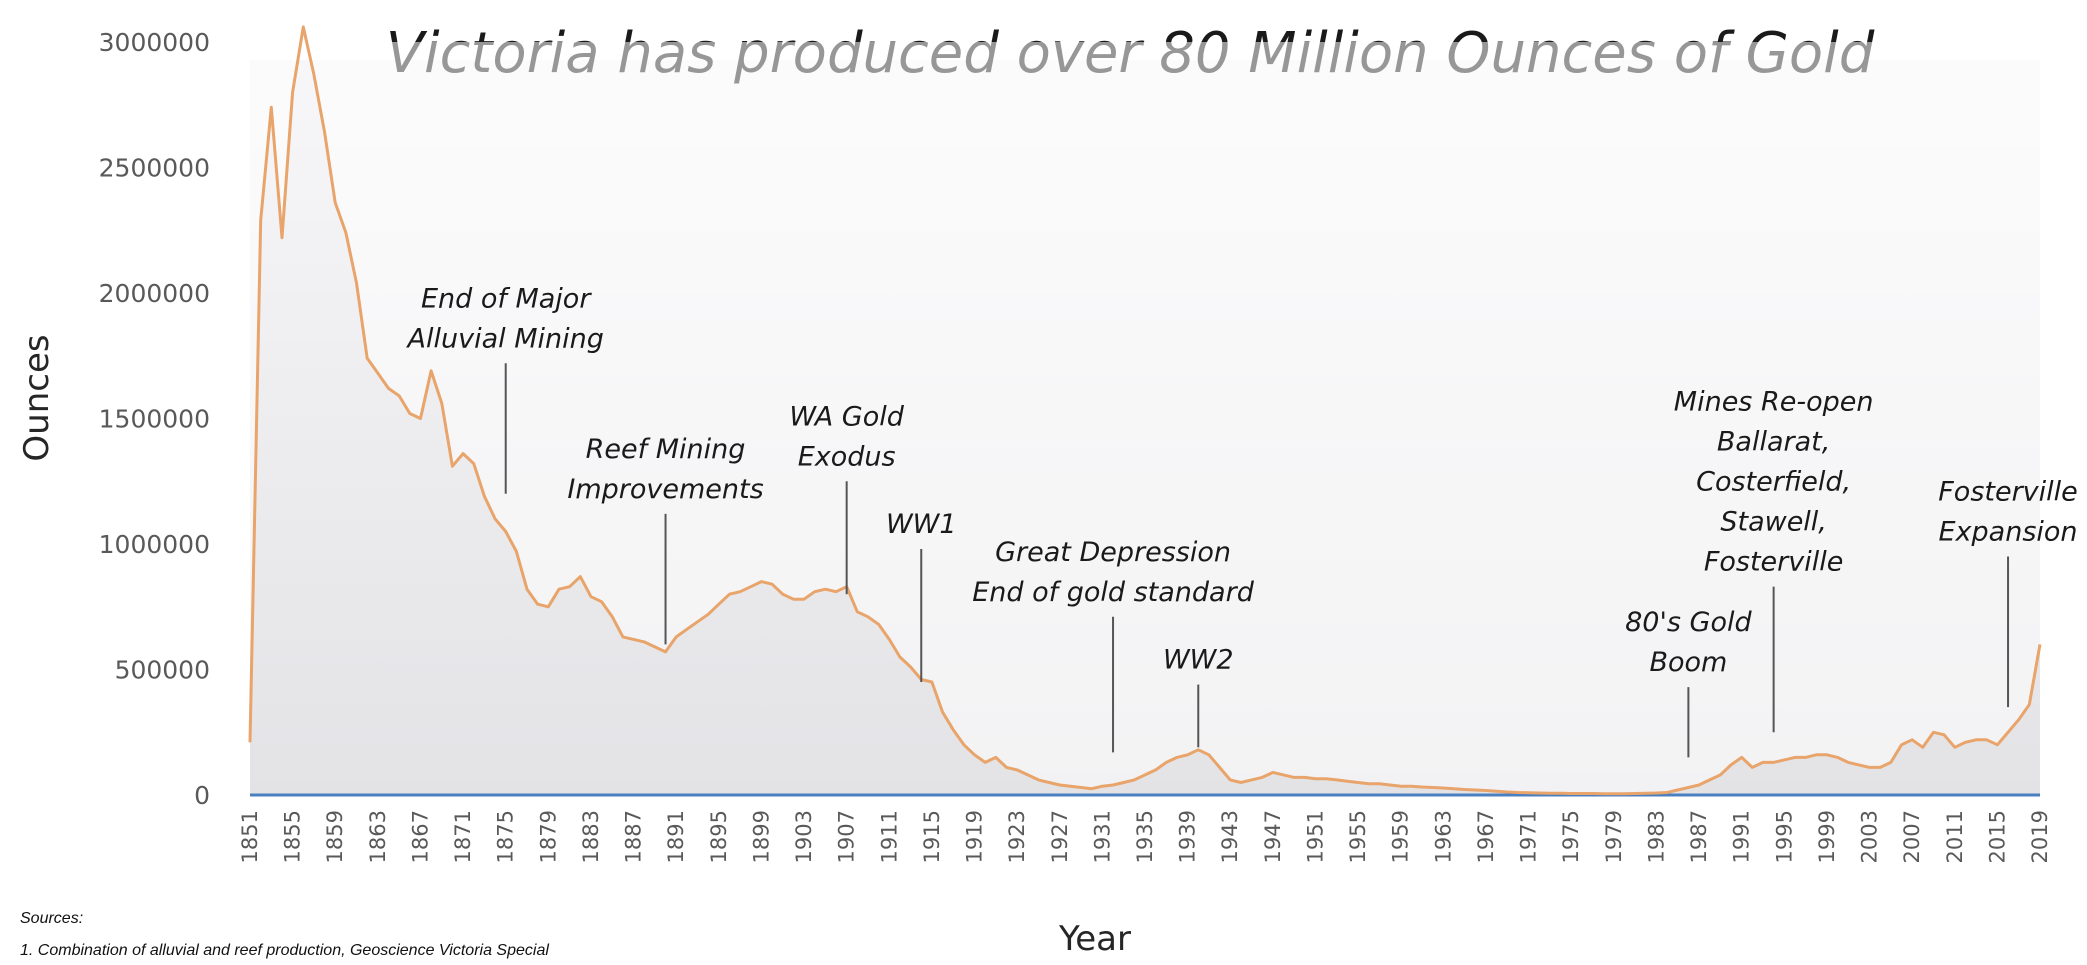 This screenshot has height=965, width=2087. I want to click on x-tick-label: 1899, so click(761, 836).